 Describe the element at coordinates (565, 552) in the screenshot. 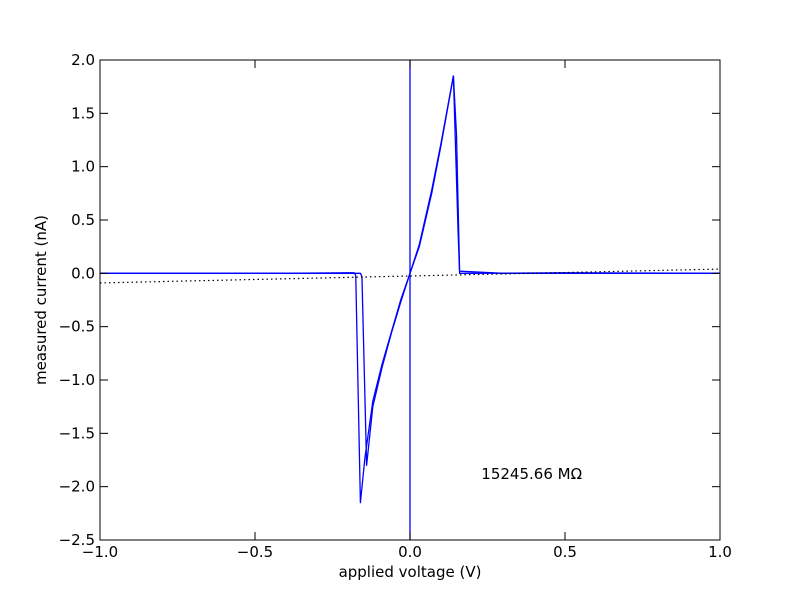

I see `x-tick-label: 0.5` at that location.